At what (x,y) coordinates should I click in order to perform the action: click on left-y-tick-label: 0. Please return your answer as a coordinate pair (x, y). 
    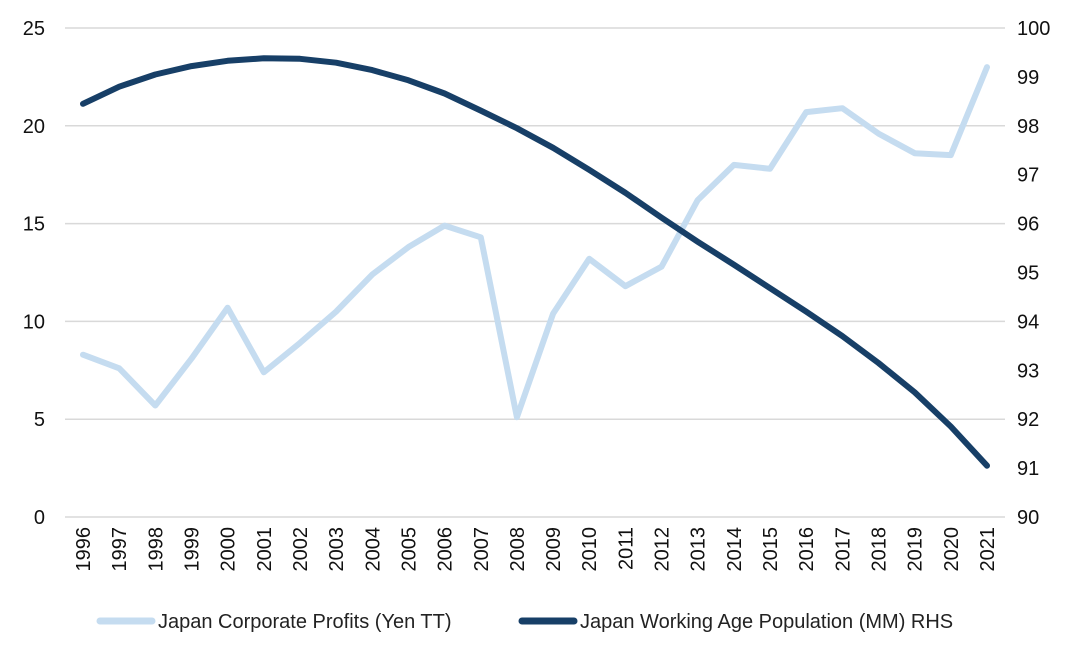
    Looking at the image, I should click on (39, 518).